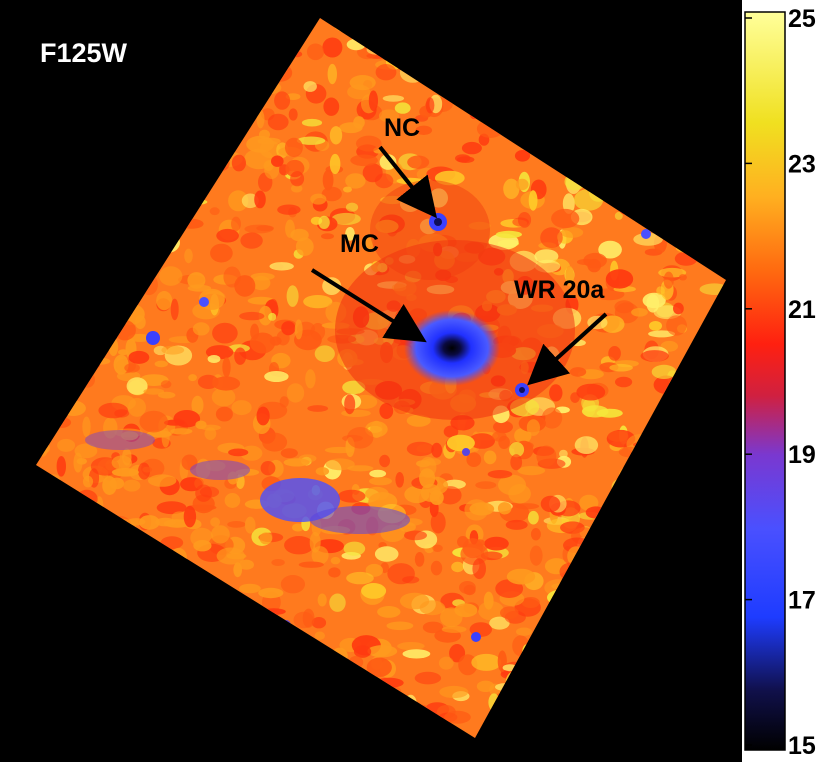 The width and height of the screenshot is (830, 762). What do you see at coordinates (802, 19) in the screenshot?
I see `colorbar-tick-label: 25` at bounding box center [802, 19].